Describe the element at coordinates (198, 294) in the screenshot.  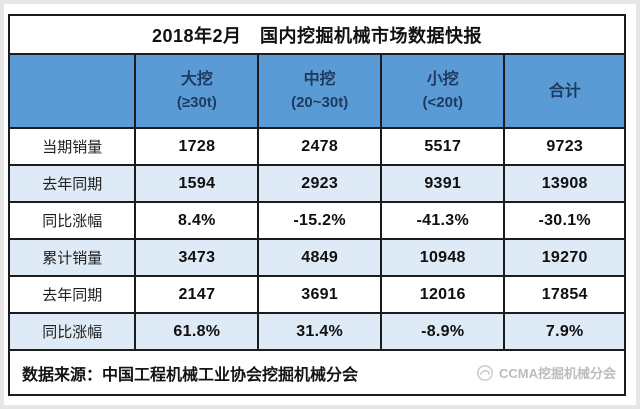
I see `value-cell: 2147` at that location.